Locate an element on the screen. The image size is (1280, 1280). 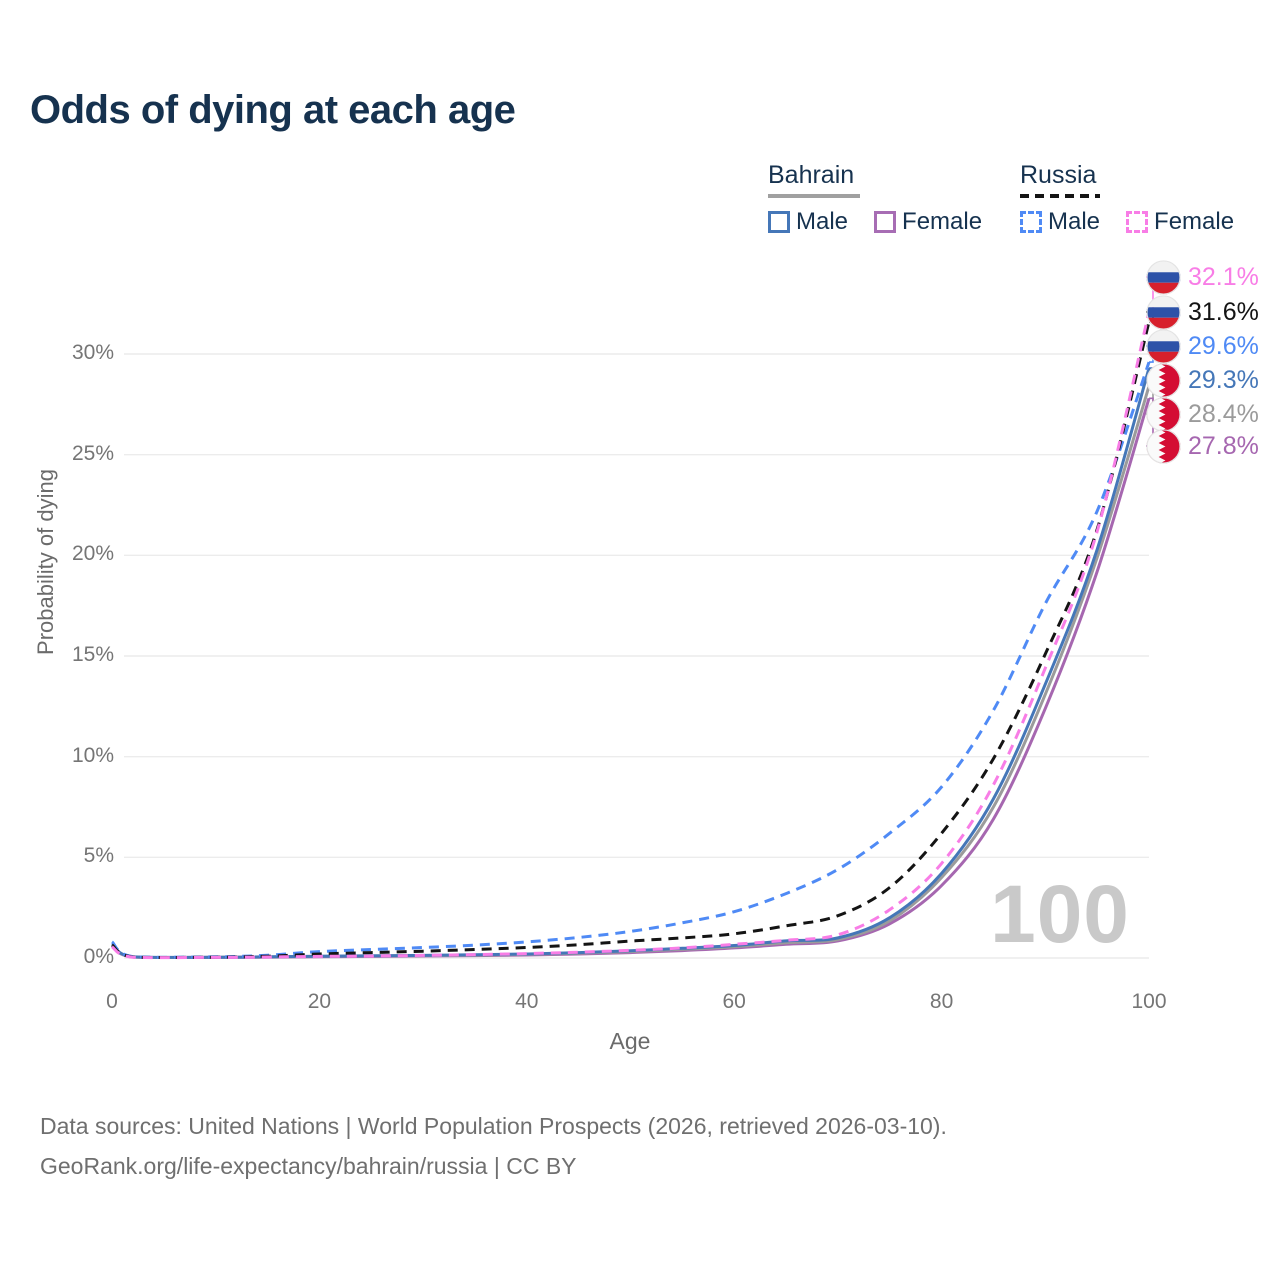
legend-item-russia-male: Male is located at coordinates (1060, 222).